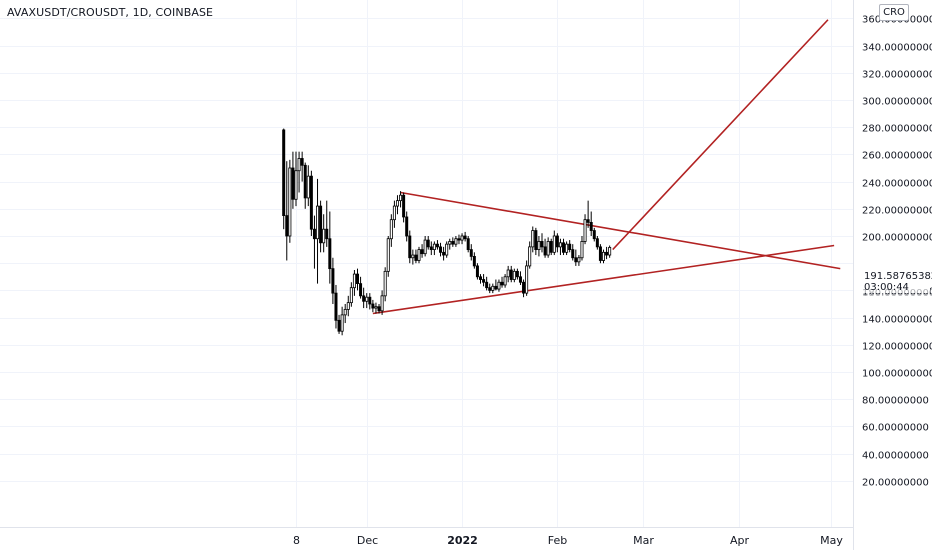 Image resolution: width=932 pixels, height=555 pixels. Describe the element at coordinates (895, 456) in the screenshot. I see `price-tick-label: 40.00000000` at that location.